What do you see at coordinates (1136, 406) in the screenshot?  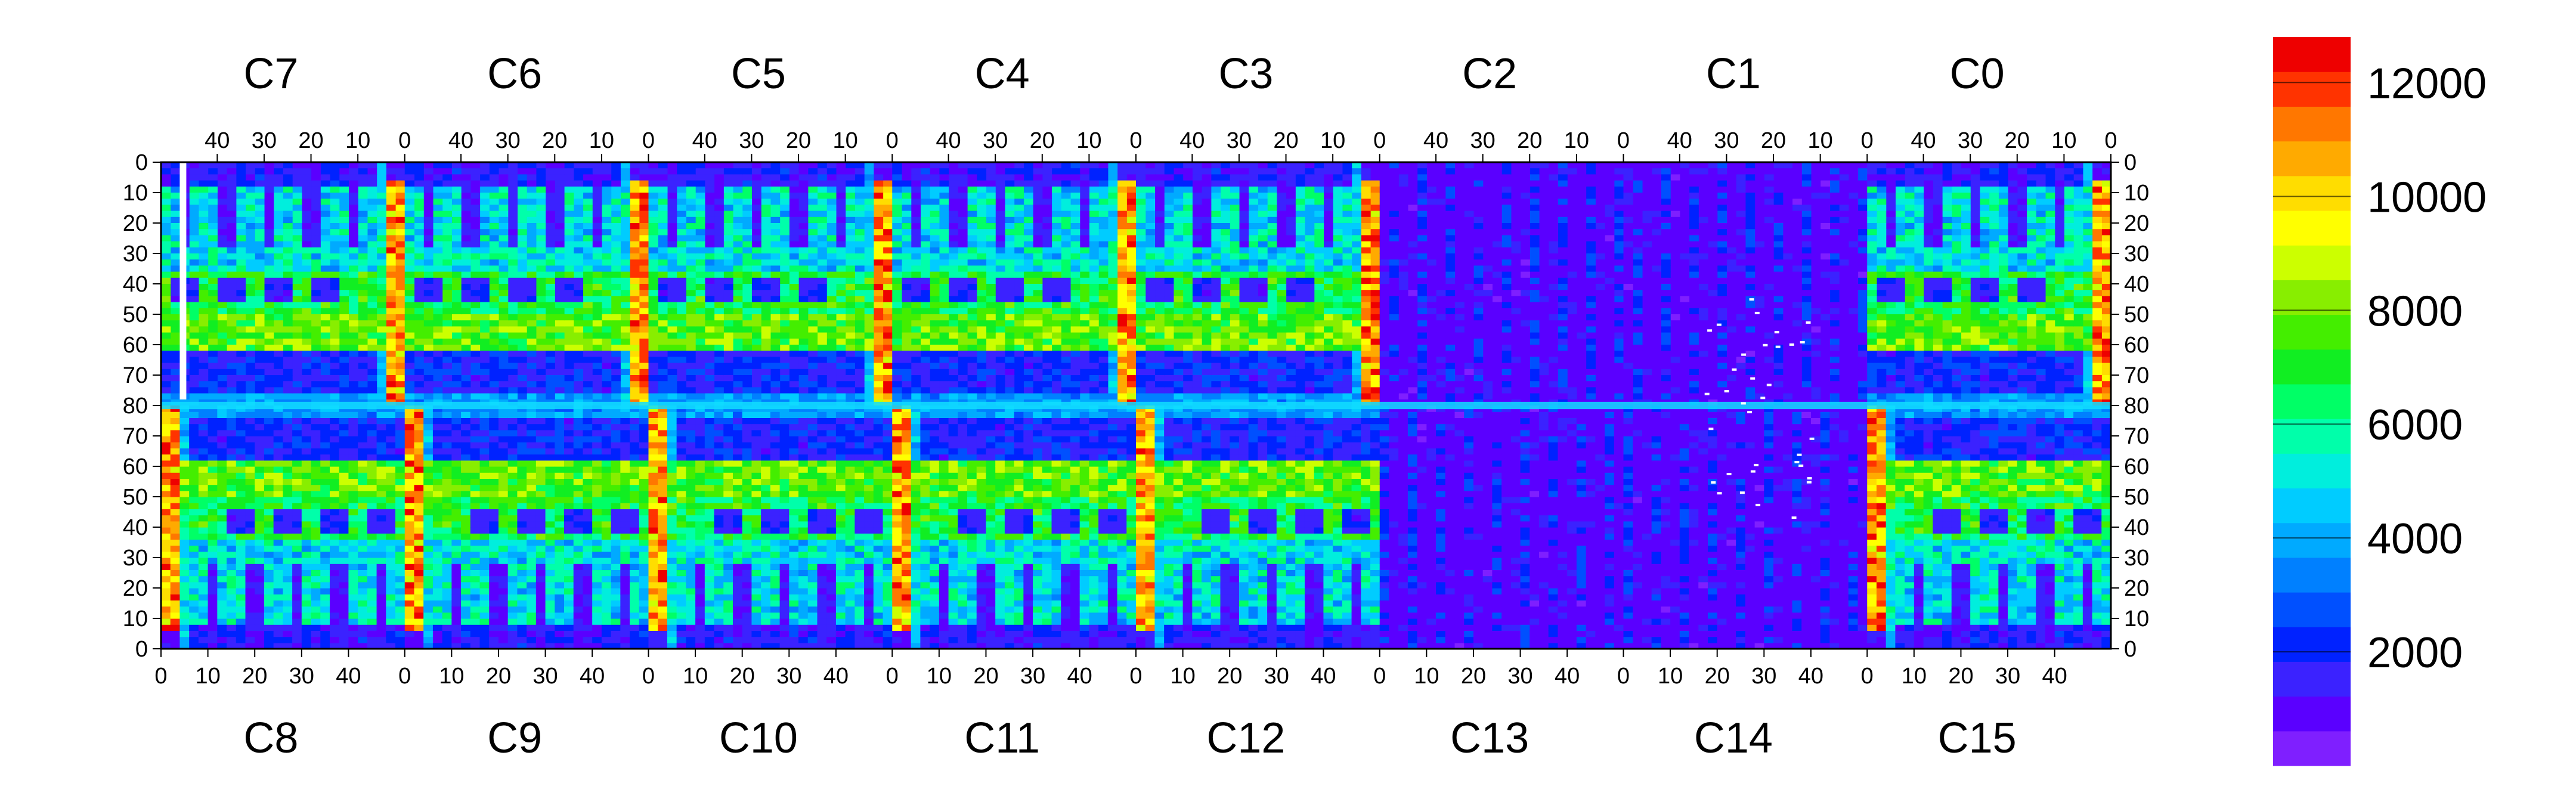 I see `center-seam` at bounding box center [1136, 406].